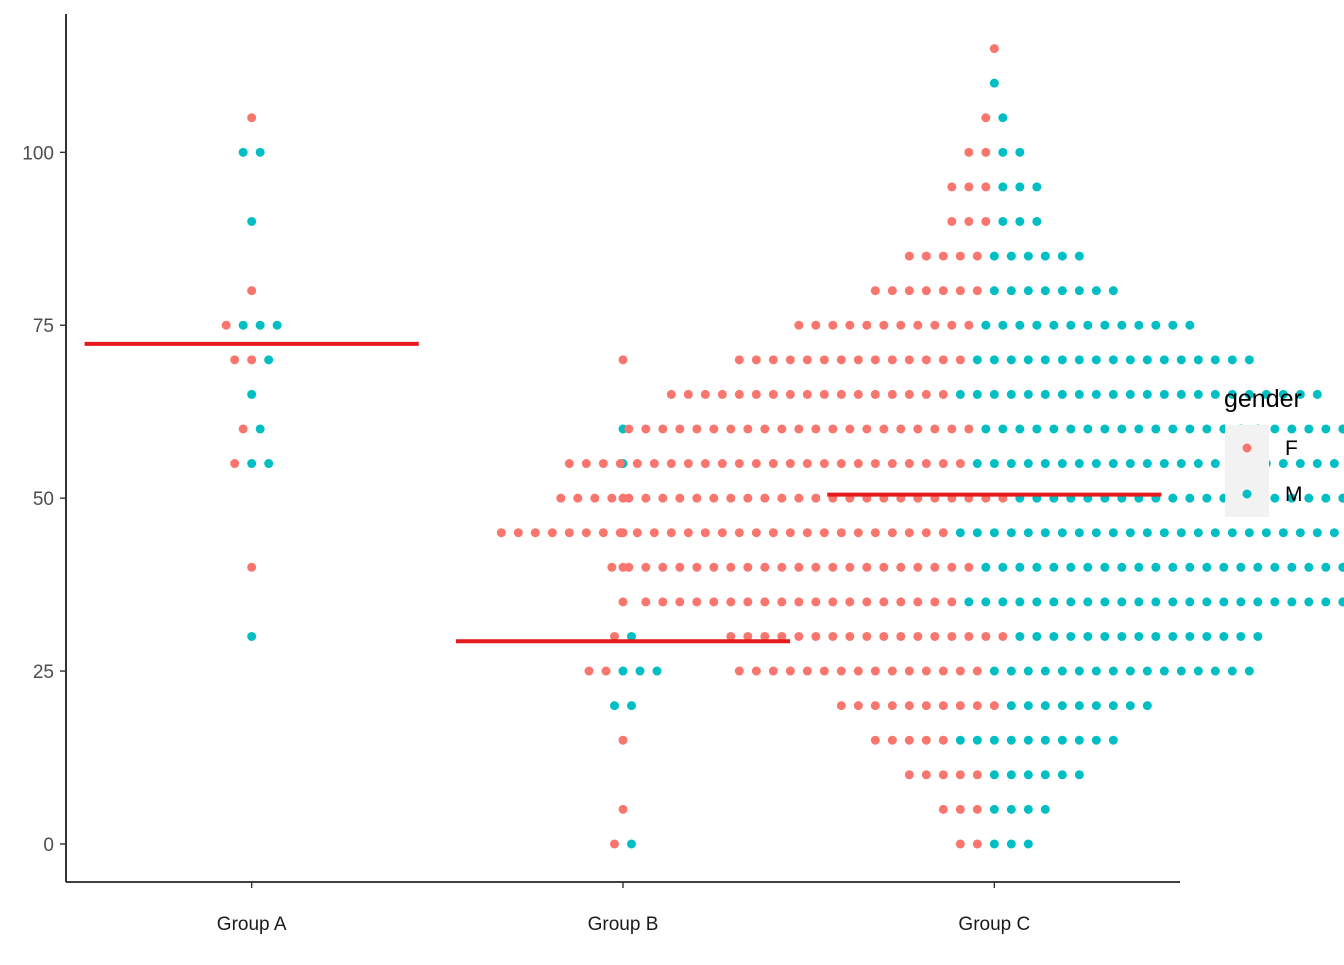  I want to click on dot-group-group-a, so click(251, 377).